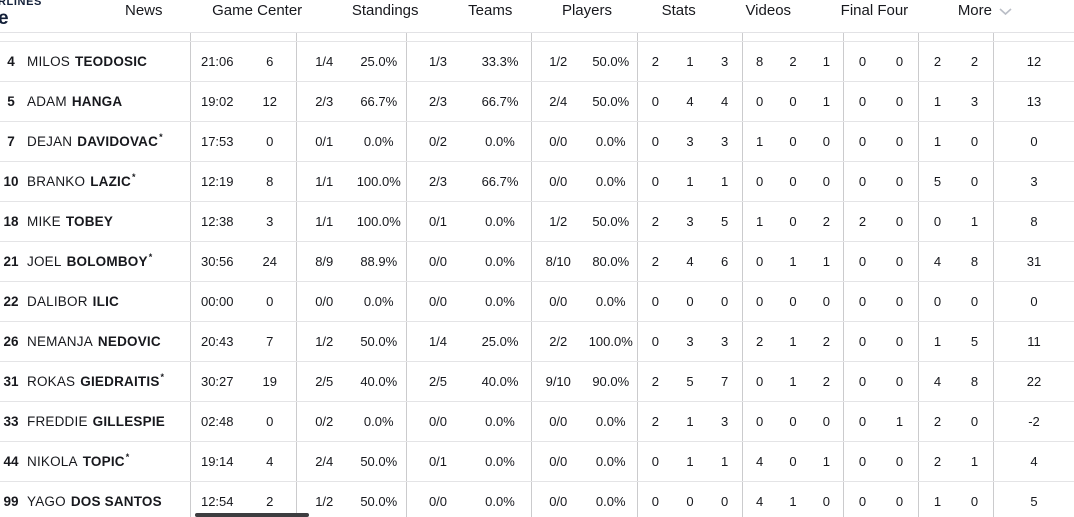 The height and width of the screenshot is (517, 1074). Describe the element at coordinates (95, 341) in the screenshot. I see `player-cell: 26 NEMANJA NEDOVIC` at that location.